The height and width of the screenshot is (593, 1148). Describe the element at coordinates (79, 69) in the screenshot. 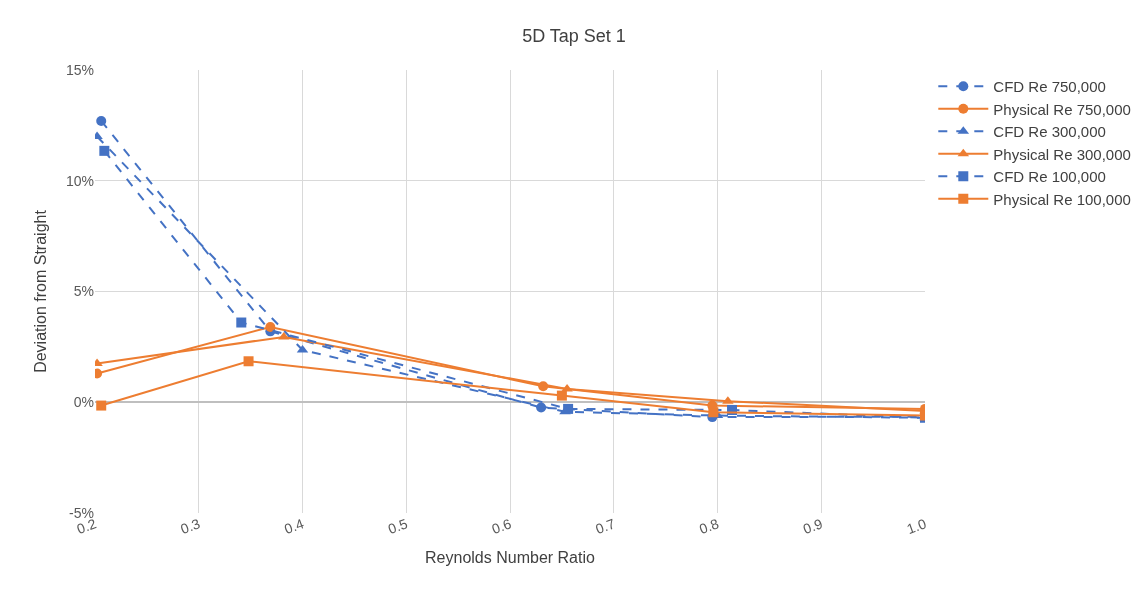

I see `y-tick-label: 15%` at that location.